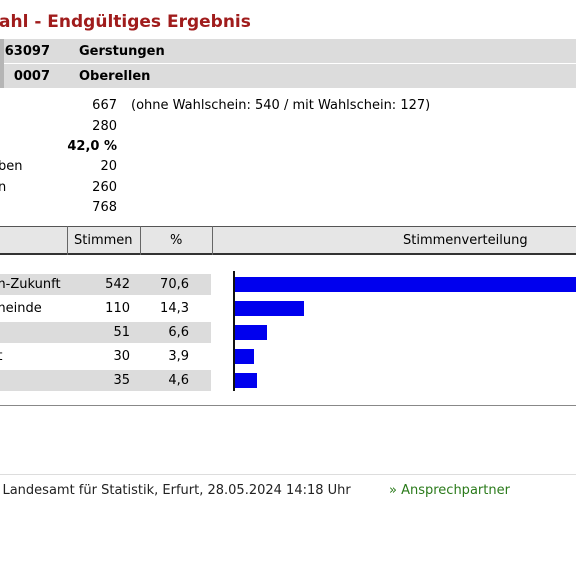 This screenshot has width=576, height=576. Describe the element at coordinates (121, 380) in the screenshot. I see `party-votes: 35` at that location.